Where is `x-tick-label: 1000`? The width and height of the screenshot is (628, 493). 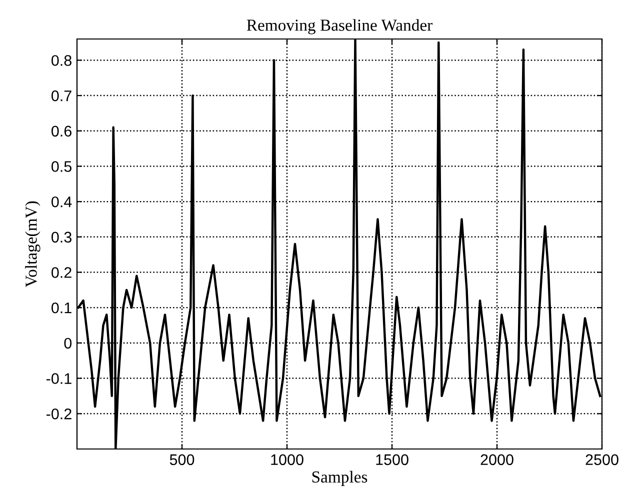
x-tick-label: 1000 is located at coordinates (287, 460).